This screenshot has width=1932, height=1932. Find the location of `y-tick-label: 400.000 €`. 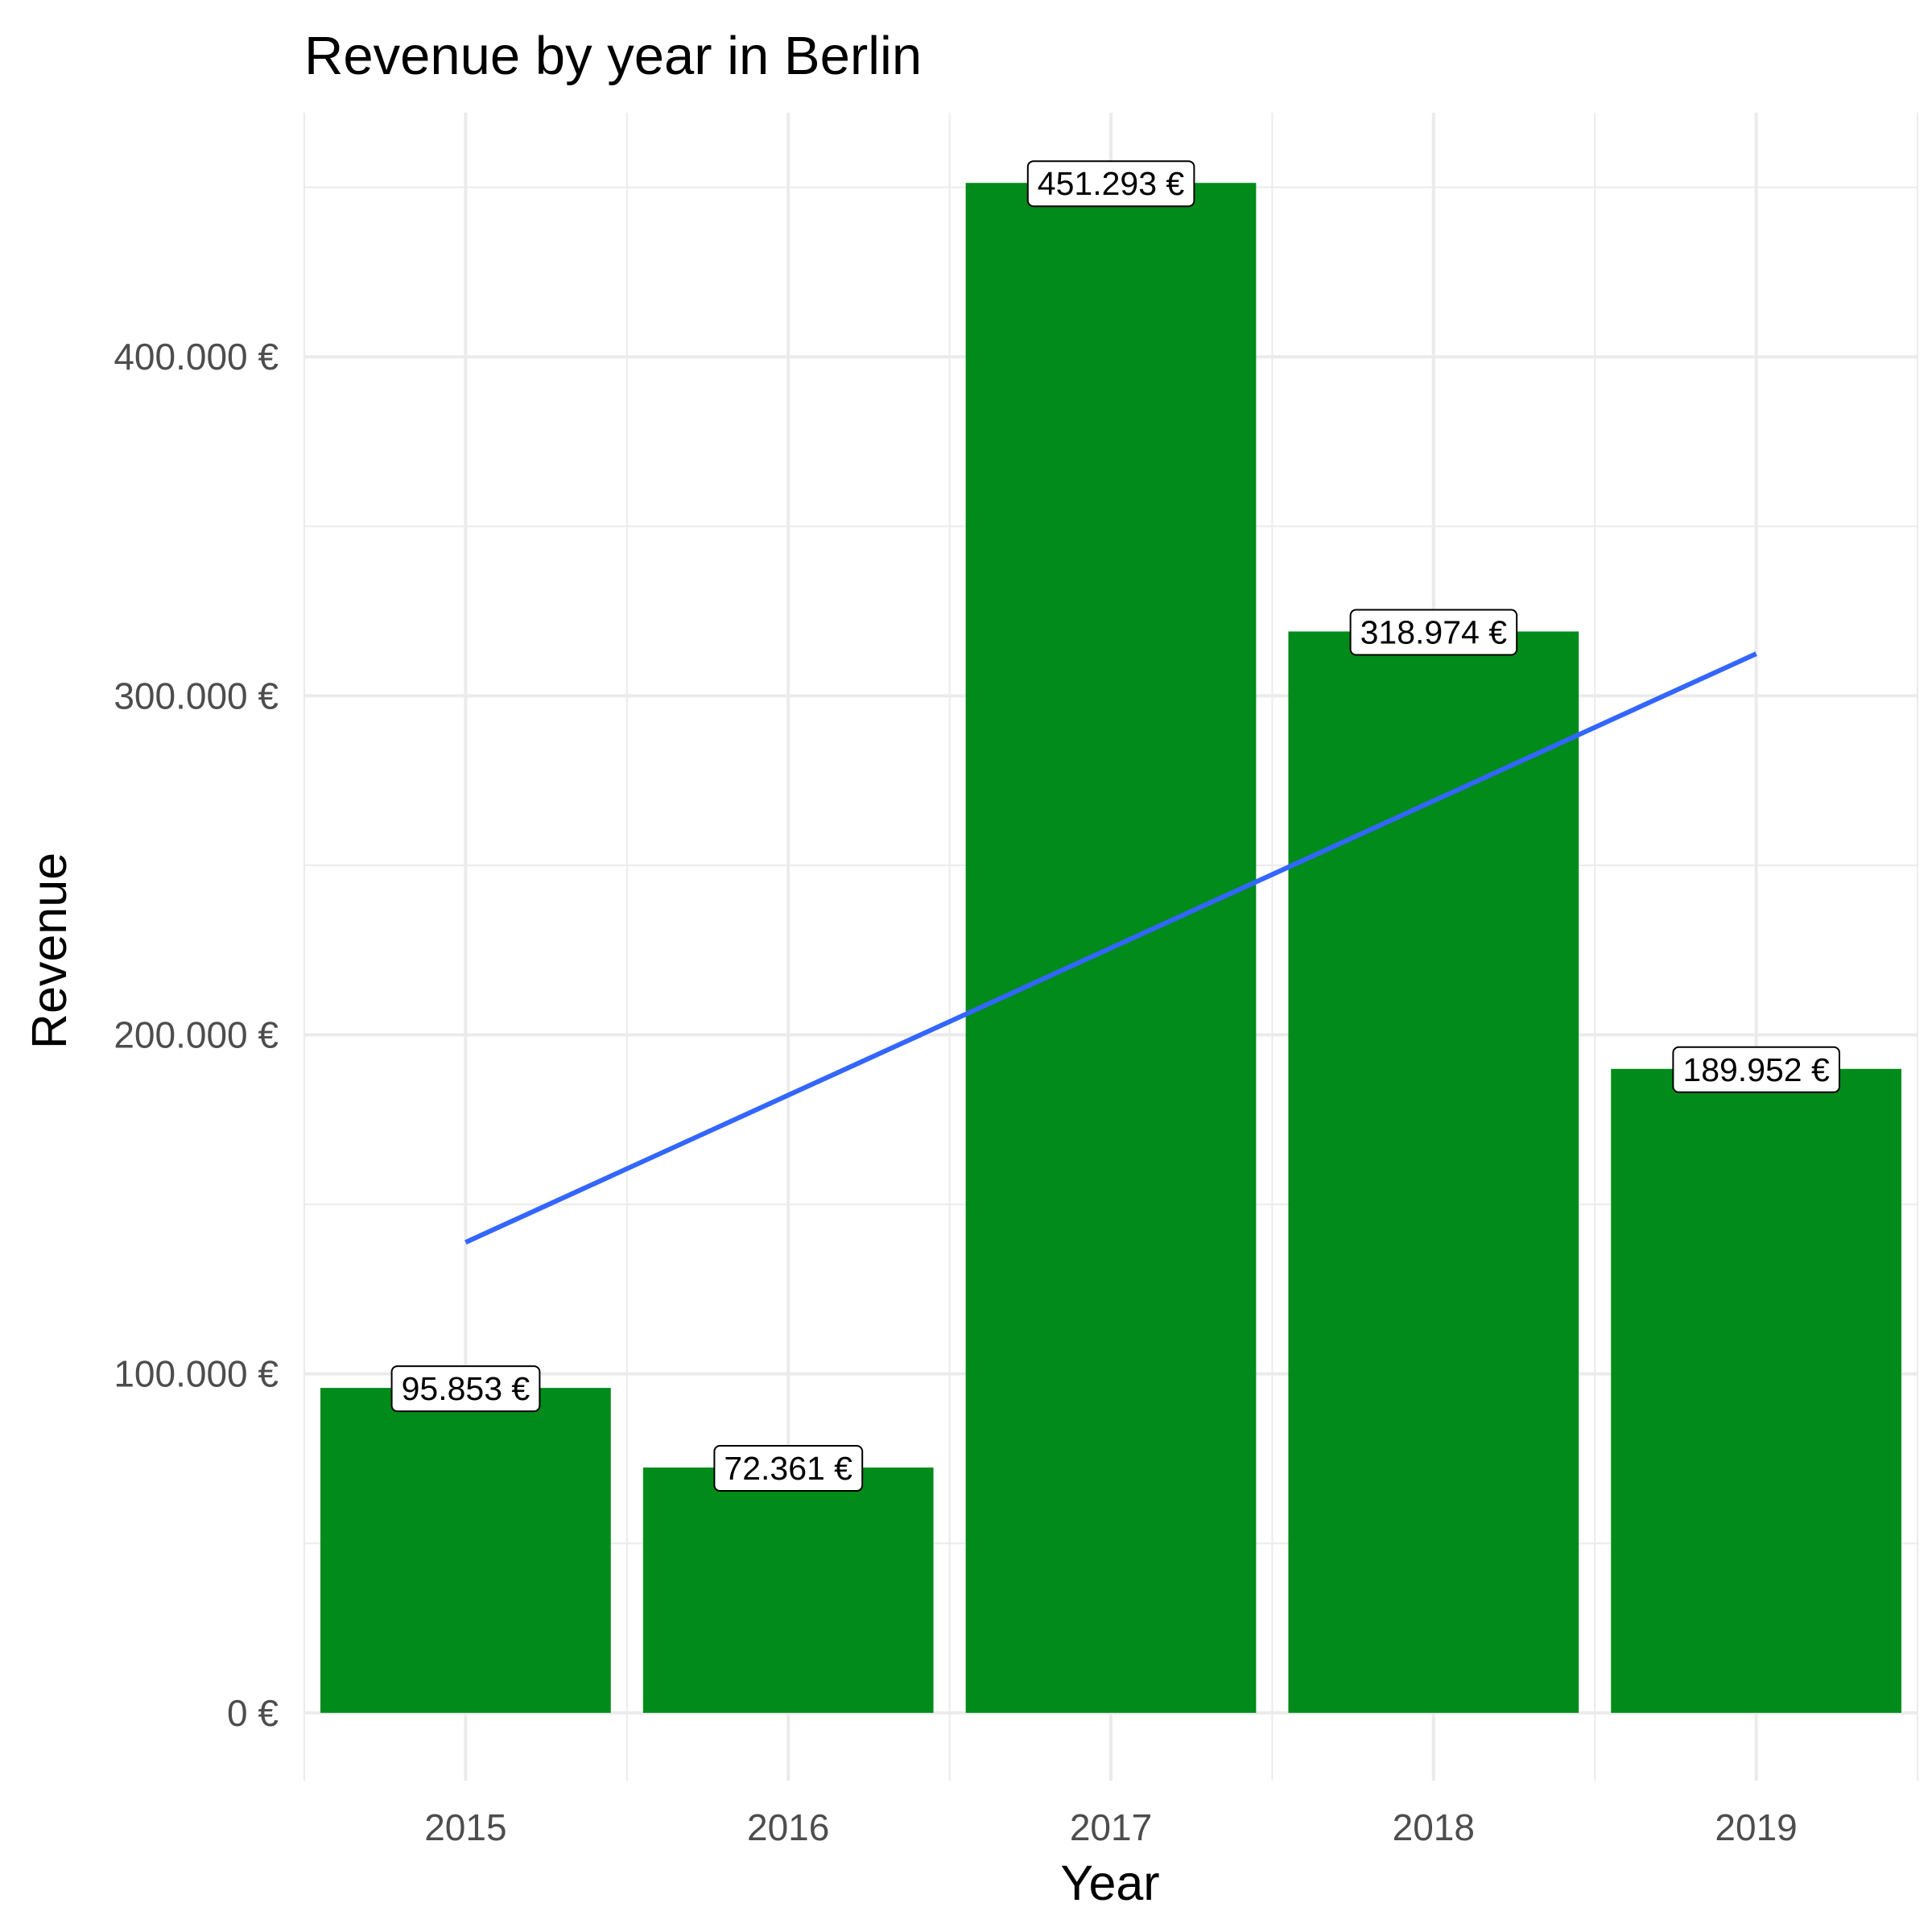

y-tick-label: 400.000 € is located at coordinates (196, 357).